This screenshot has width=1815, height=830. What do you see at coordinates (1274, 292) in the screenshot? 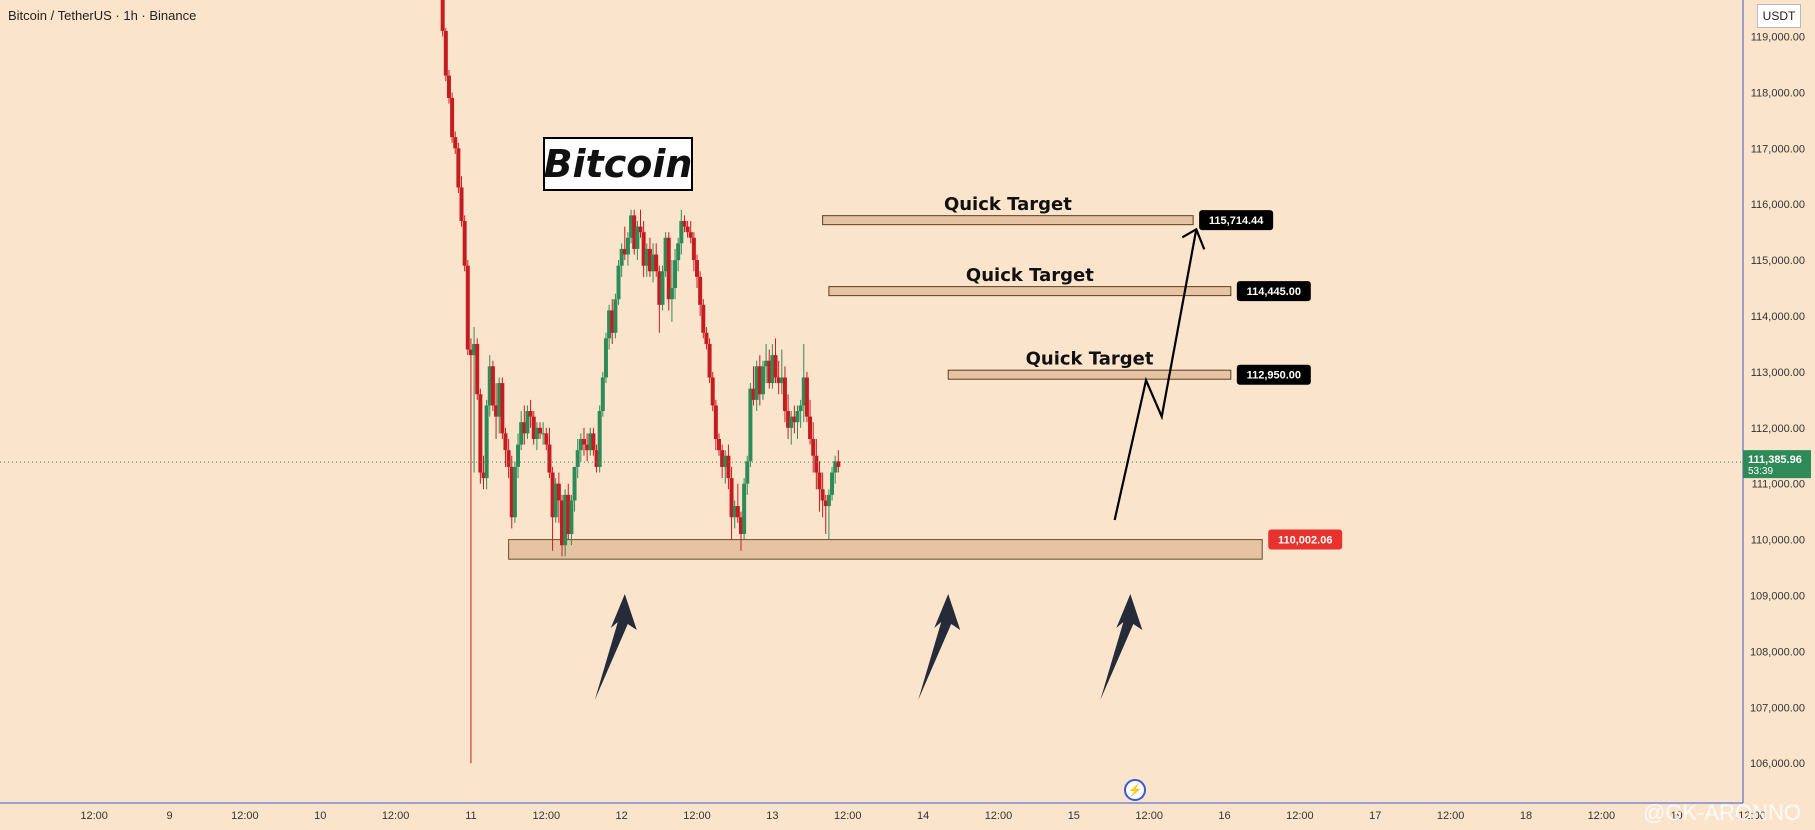
I see `level-price-label: 114,445.00` at bounding box center [1274, 292].